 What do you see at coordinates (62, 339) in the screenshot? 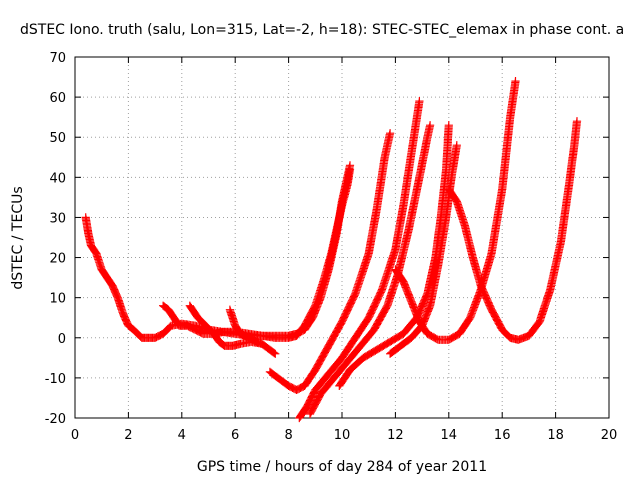
I see `y-tick-label: 0` at bounding box center [62, 339].